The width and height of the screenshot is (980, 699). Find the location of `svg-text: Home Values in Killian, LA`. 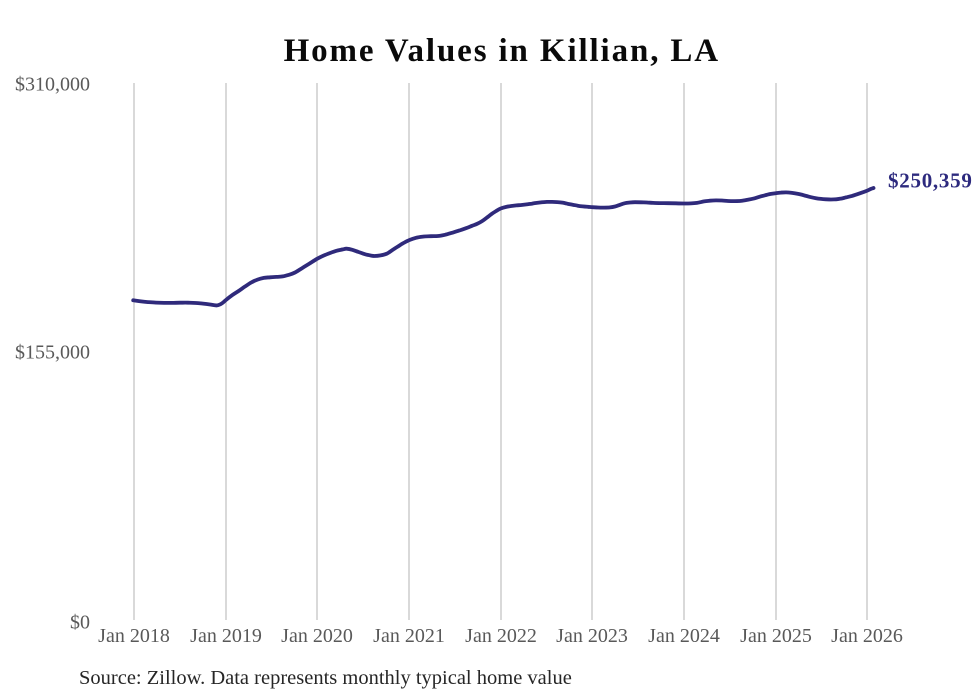

svg-text: Home Values in Killian, LA is located at coordinates (502, 51).